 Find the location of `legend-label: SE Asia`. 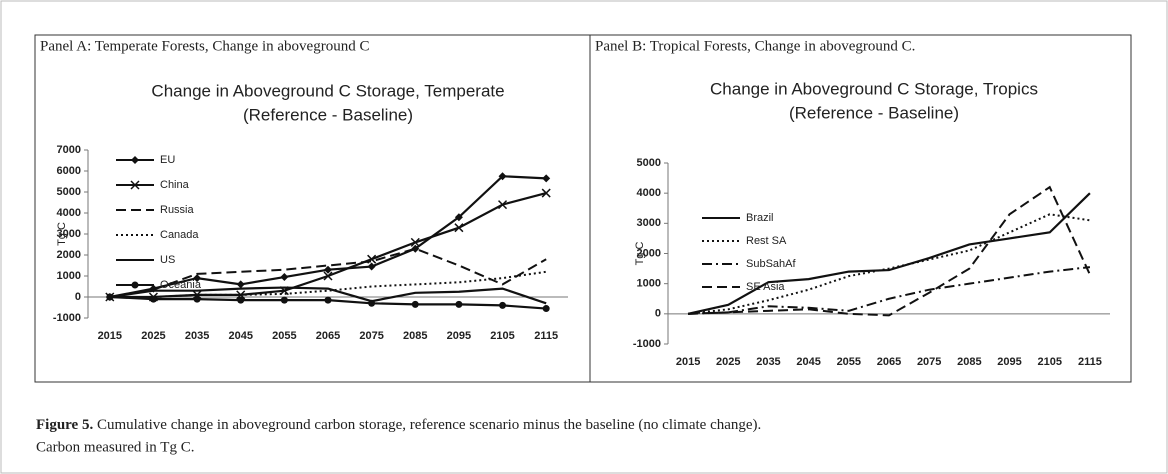

legend-label: SE Asia is located at coordinates (765, 287).